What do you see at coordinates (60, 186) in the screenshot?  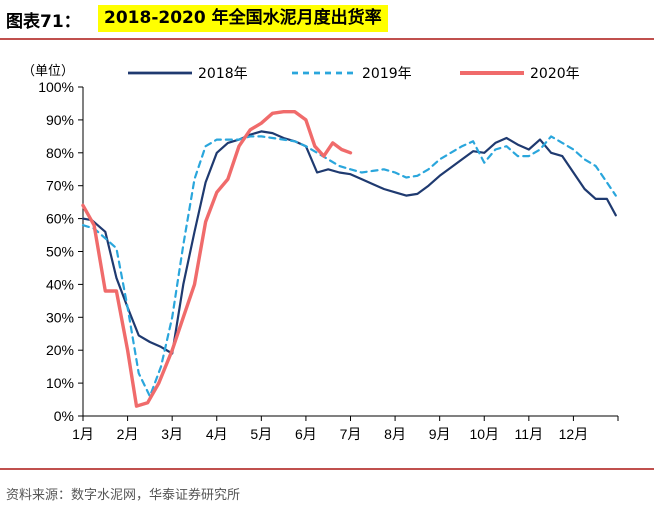 I see `y-tick-label: 70%` at bounding box center [60, 186].